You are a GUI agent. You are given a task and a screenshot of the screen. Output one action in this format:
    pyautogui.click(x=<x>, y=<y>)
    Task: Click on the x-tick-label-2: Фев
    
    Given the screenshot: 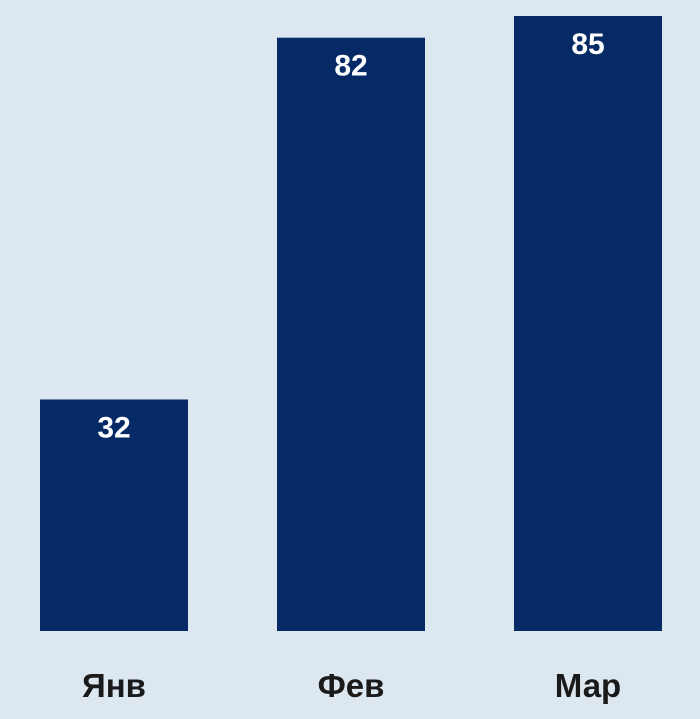 What is the action you would take?
    pyautogui.click(x=351, y=685)
    